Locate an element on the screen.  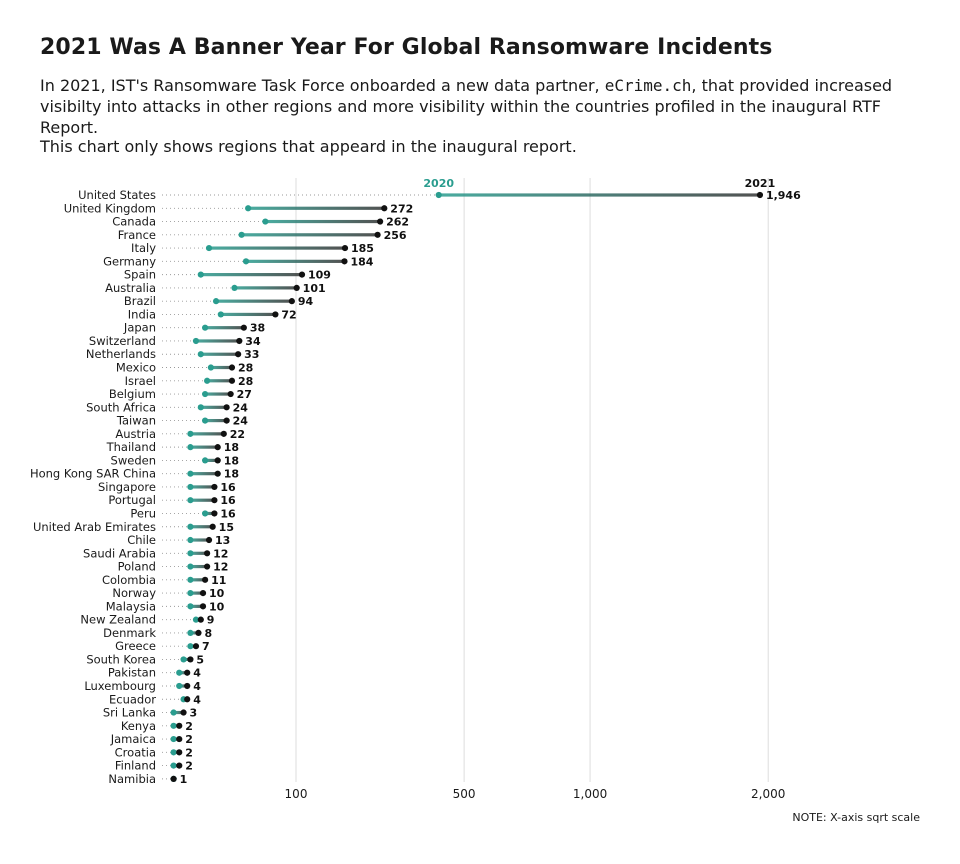
region-label: Norway is located at coordinates (134, 593).